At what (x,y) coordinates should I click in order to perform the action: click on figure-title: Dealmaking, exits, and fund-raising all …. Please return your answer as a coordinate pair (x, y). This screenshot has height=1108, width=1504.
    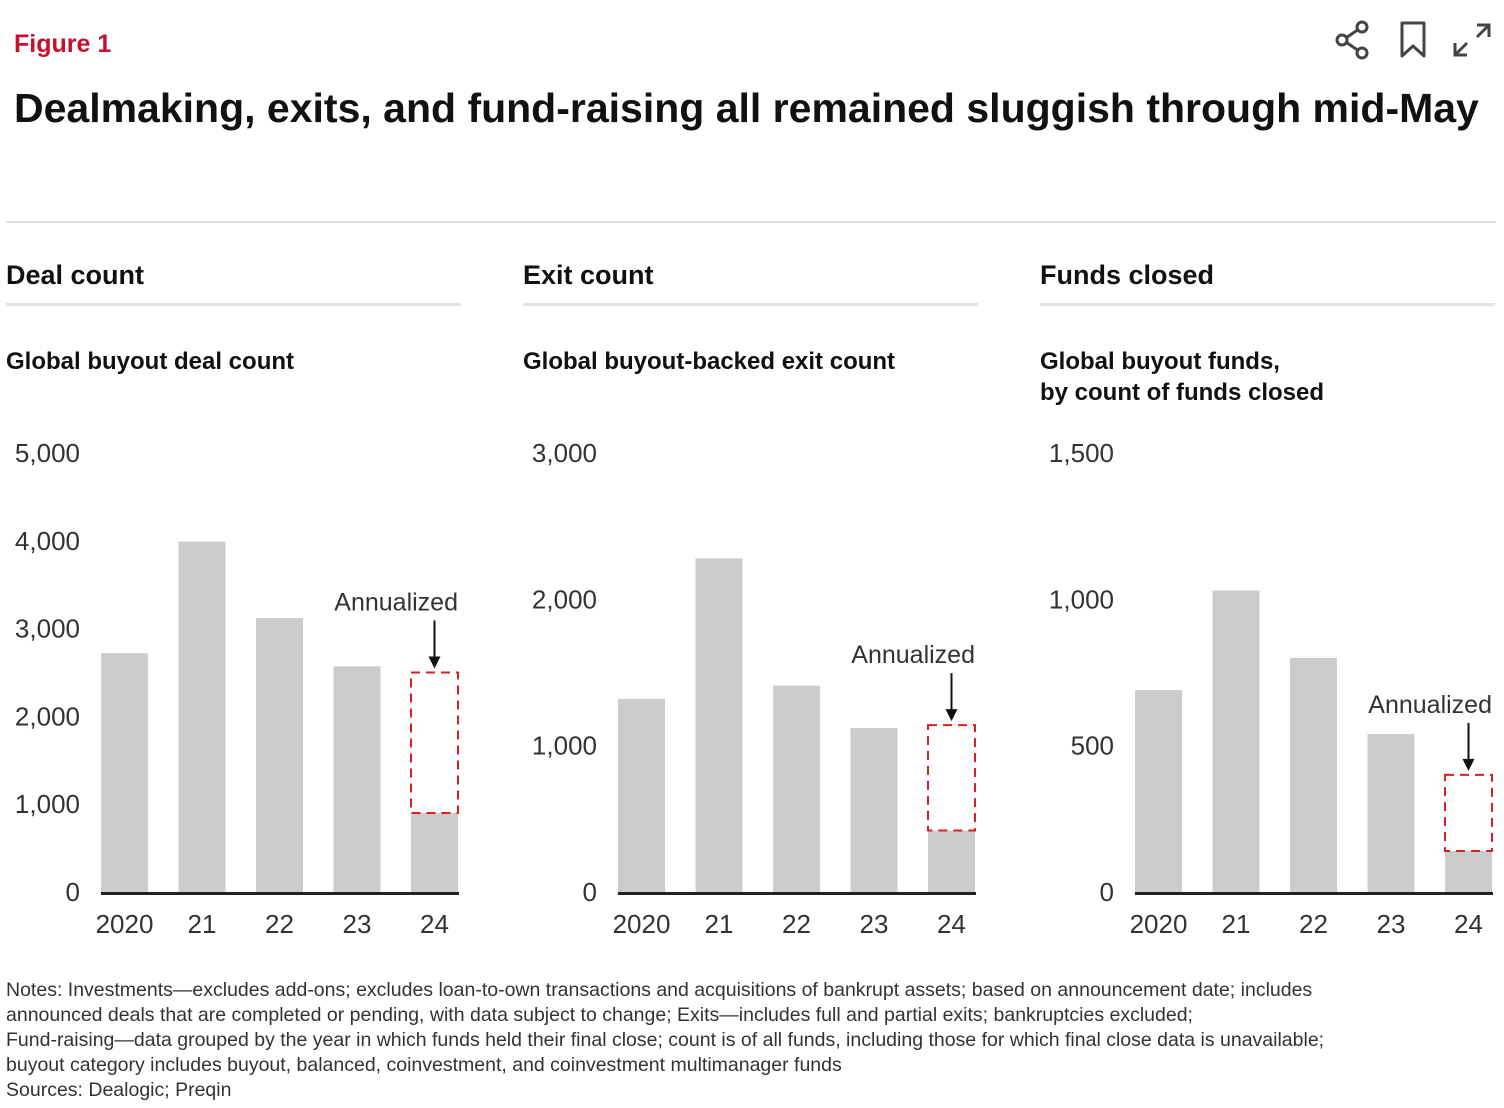
    Looking at the image, I should click on (746, 108).